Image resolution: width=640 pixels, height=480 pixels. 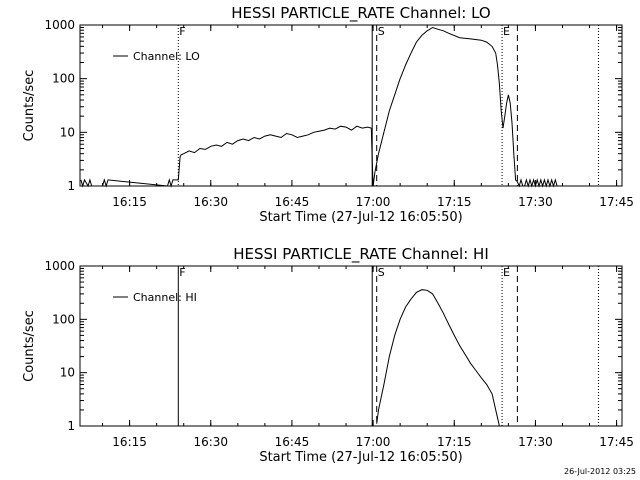 I want to click on chart-title: HESSI PARTICLE_RATE Channel: HI, so click(x=361, y=254).